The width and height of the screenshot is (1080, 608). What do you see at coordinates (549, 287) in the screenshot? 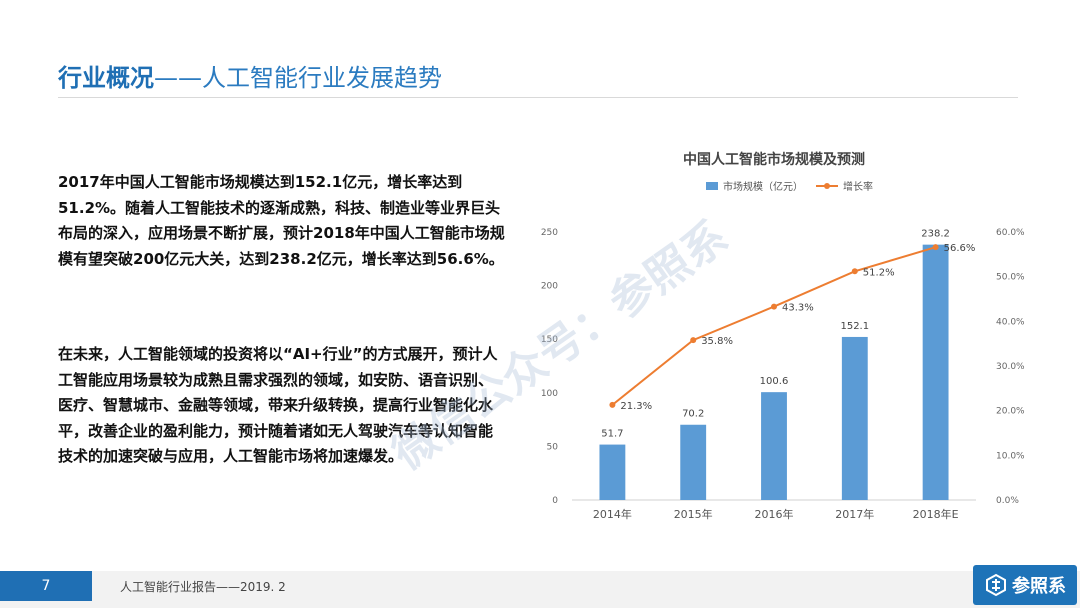
I see `y-left-tick-label: 200` at bounding box center [549, 287].